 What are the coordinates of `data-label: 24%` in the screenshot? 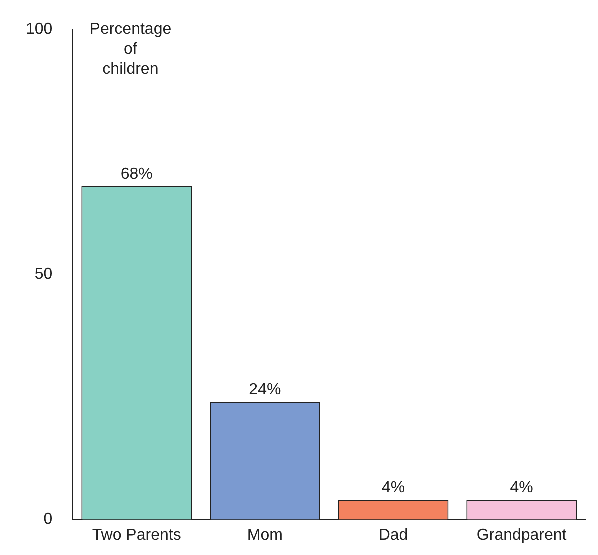 It's located at (265, 390).